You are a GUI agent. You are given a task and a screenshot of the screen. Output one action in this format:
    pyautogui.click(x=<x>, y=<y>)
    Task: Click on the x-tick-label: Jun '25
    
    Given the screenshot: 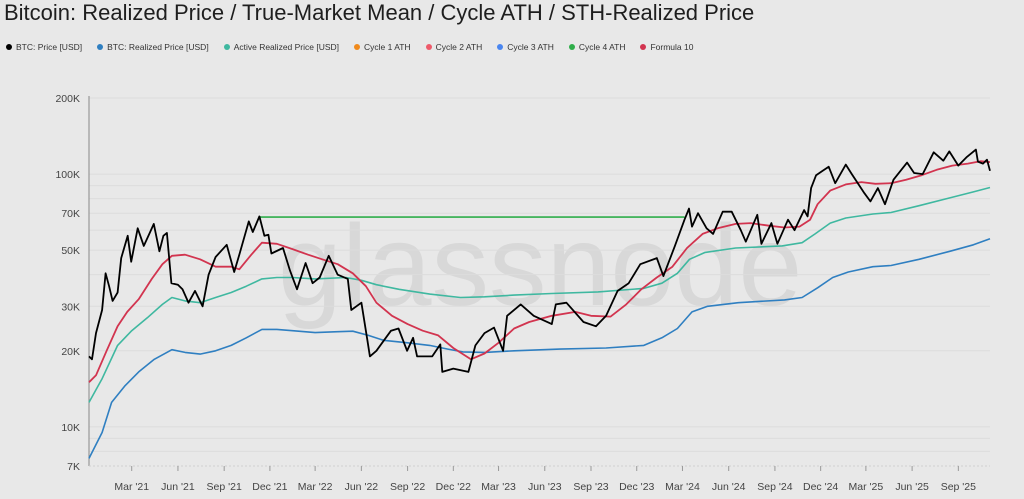 What is the action you would take?
    pyautogui.click(x=912, y=487)
    